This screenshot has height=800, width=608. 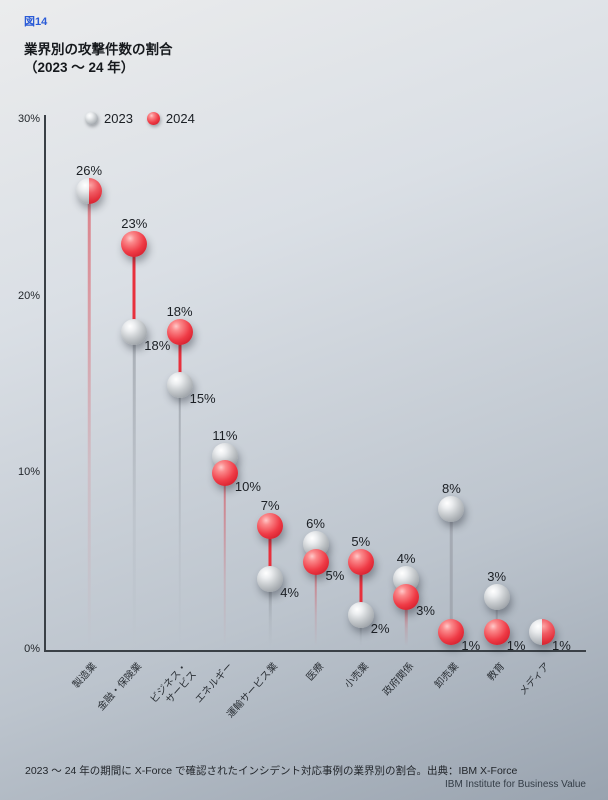 What do you see at coordinates (535, 679) in the screenshot?
I see `category-label: メディア` at bounding box center [535, 679].